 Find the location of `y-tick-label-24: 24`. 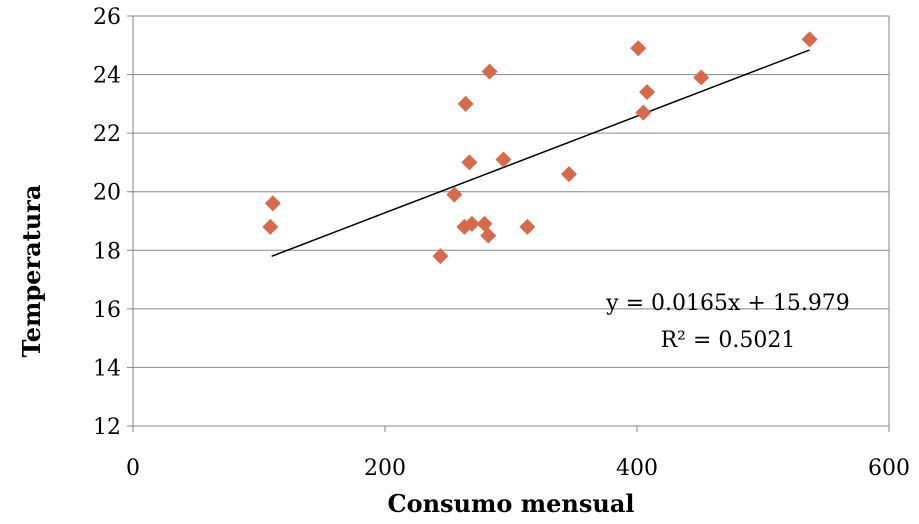

y-tick-label-24: 24 is located at coordinates (107, 76).